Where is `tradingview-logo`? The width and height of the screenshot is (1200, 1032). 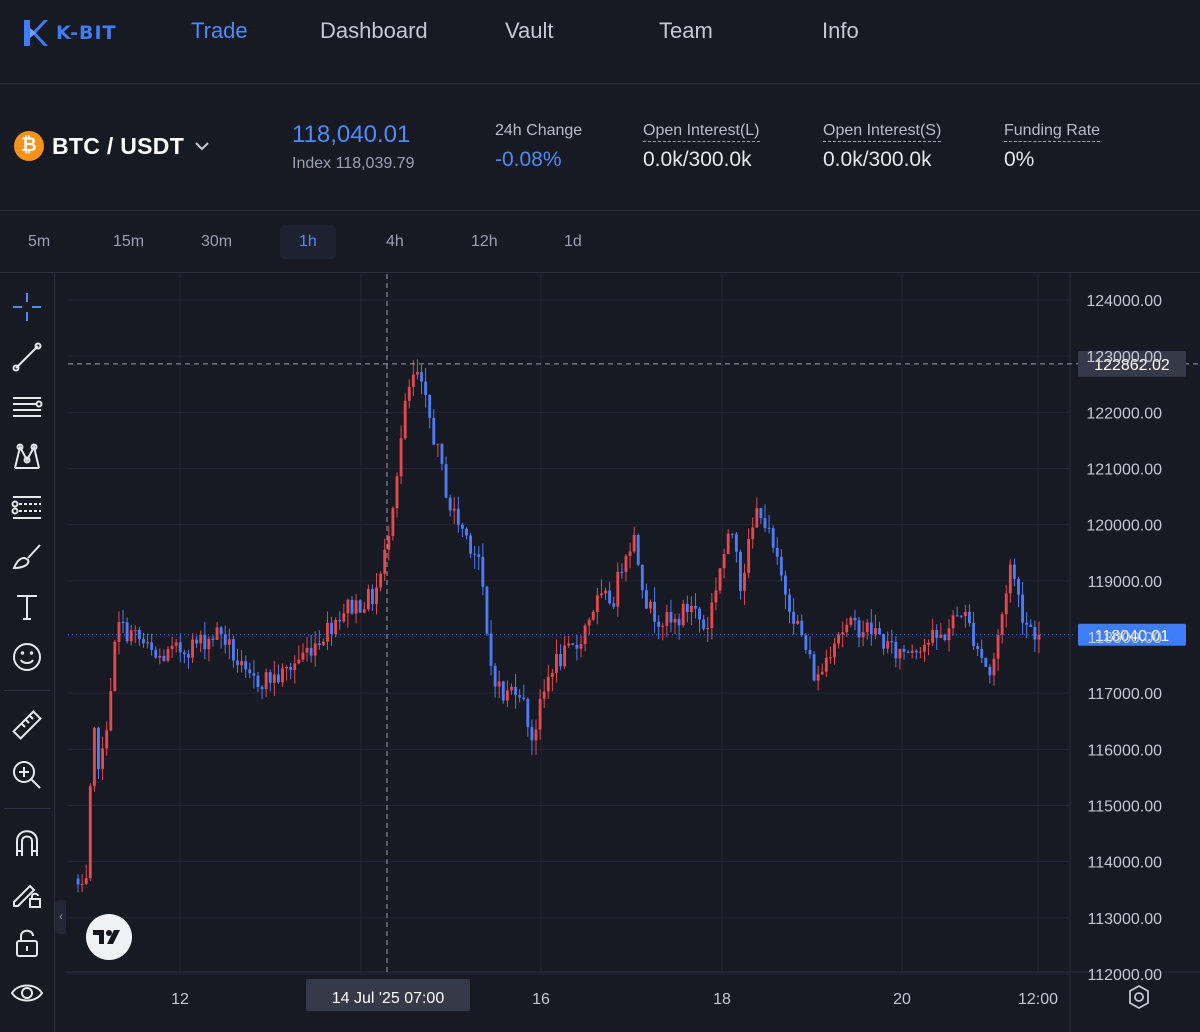 tradingview-logo is located at coordinates (109, 937).